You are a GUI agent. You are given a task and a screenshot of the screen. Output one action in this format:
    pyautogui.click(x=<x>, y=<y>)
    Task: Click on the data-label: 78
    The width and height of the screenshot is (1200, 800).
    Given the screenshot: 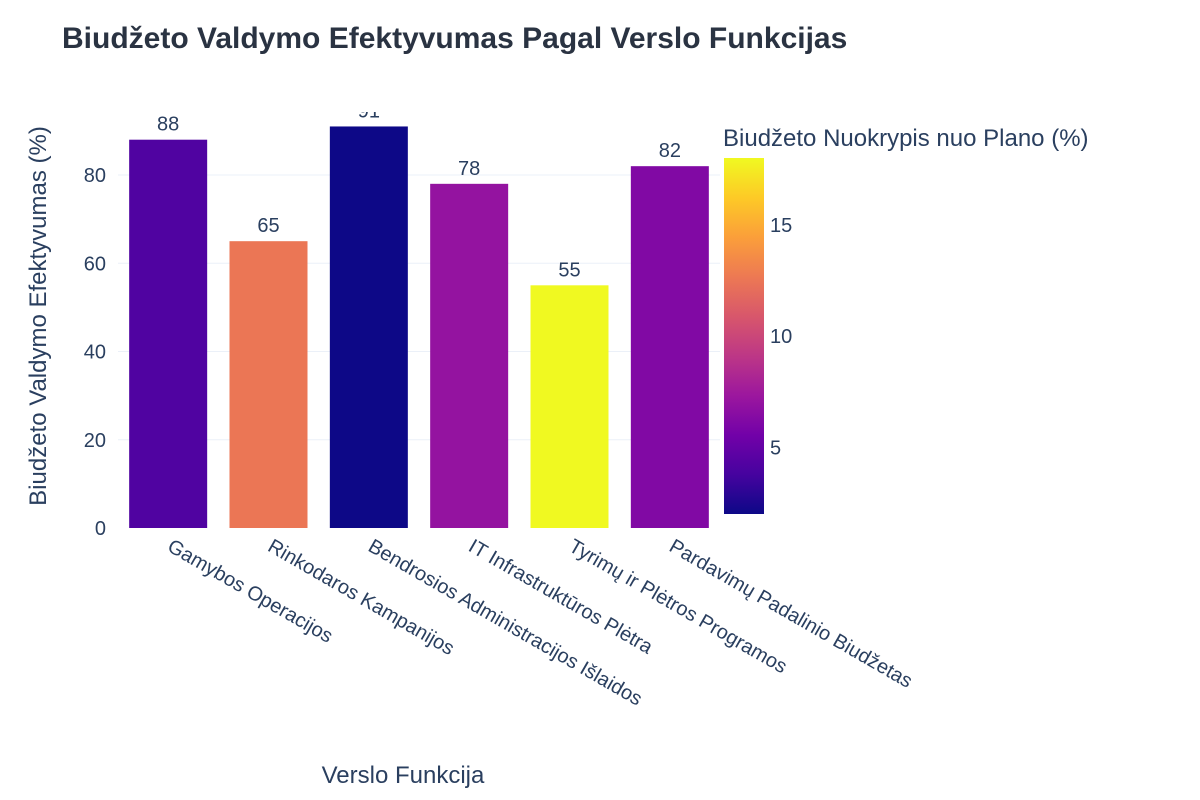 What is the action you would take?
    pyautogui.click(x=469, y=169)
    